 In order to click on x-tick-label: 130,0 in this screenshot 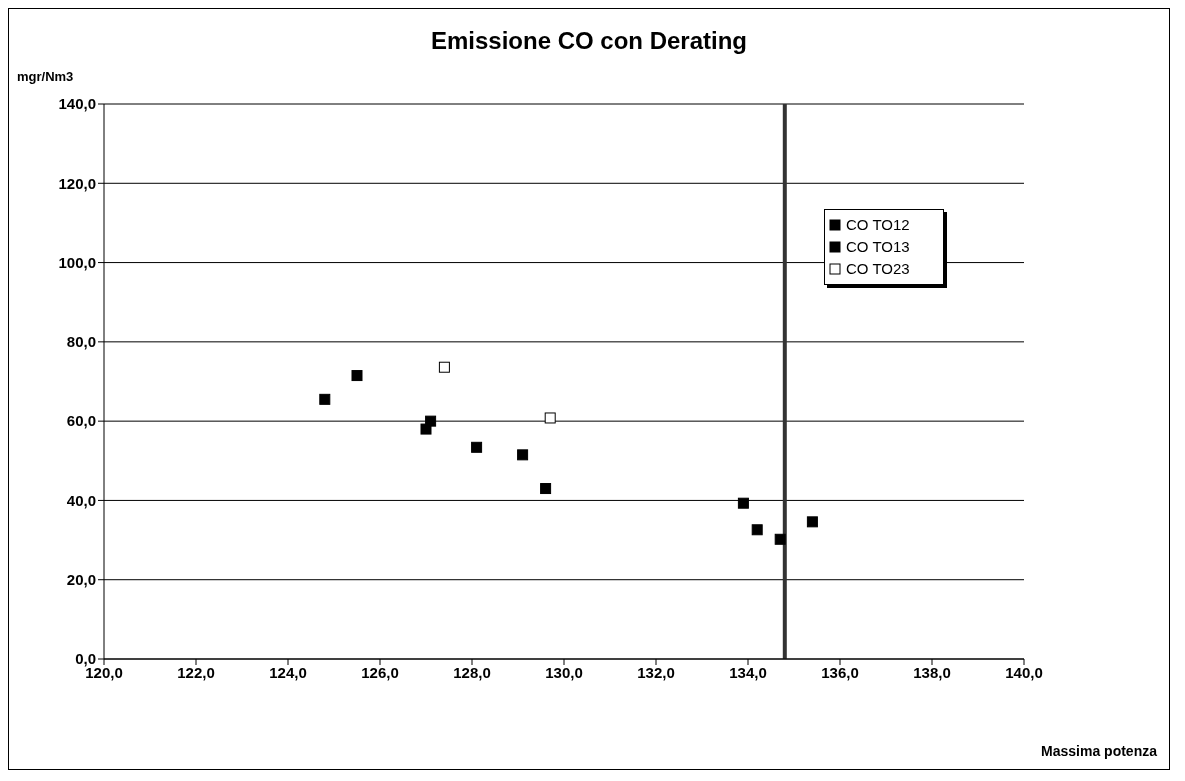, I will do `click(564, 672)`.